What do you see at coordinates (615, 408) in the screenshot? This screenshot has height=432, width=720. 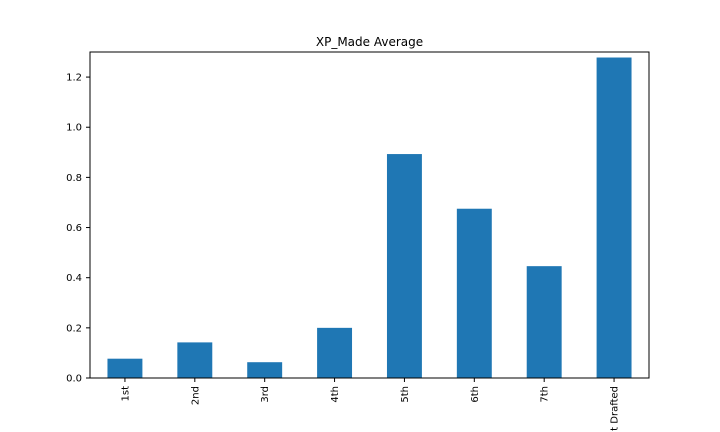 I see `x-tick-label: t Drafted` at bounding box center [615, 408].